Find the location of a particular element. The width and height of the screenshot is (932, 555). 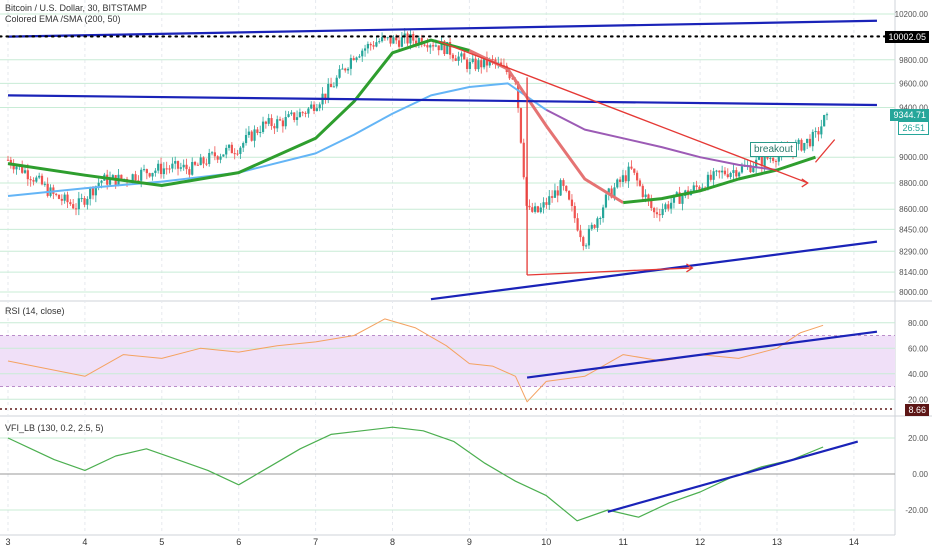

base-arrow-head is located at coordinates (690, 268).